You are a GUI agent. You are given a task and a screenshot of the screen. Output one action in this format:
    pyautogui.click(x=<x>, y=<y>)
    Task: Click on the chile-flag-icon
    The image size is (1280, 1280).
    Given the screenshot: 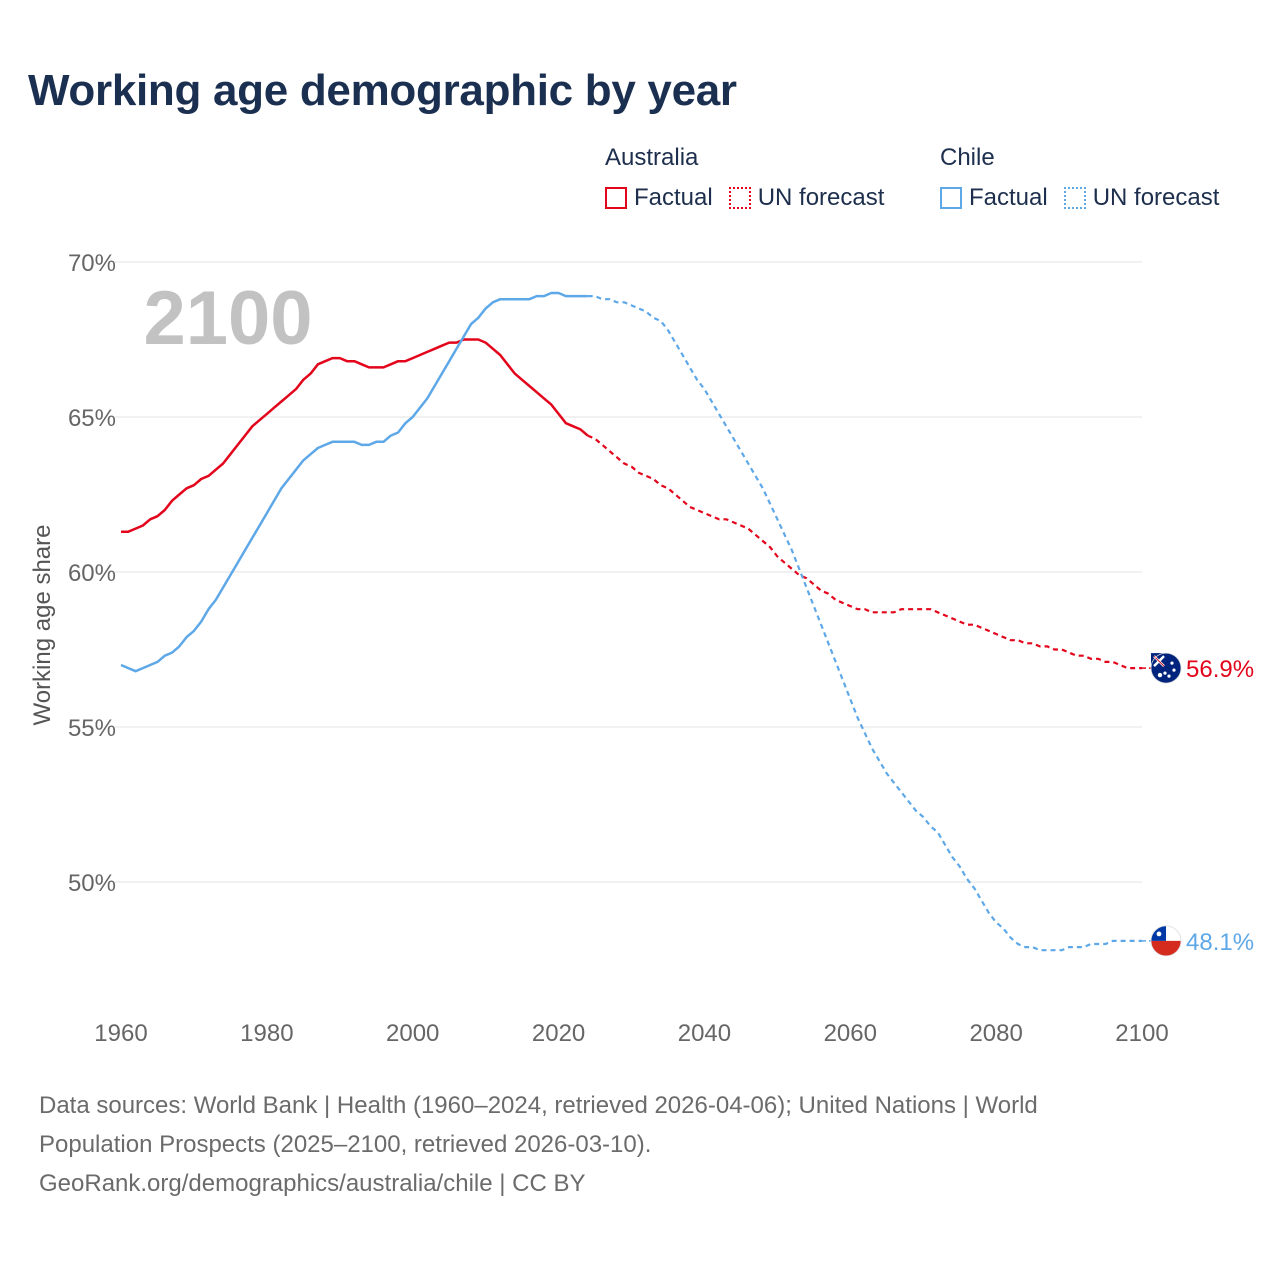 What is the action you would take?
    pyautogui.click(x=1166, y=941)
    